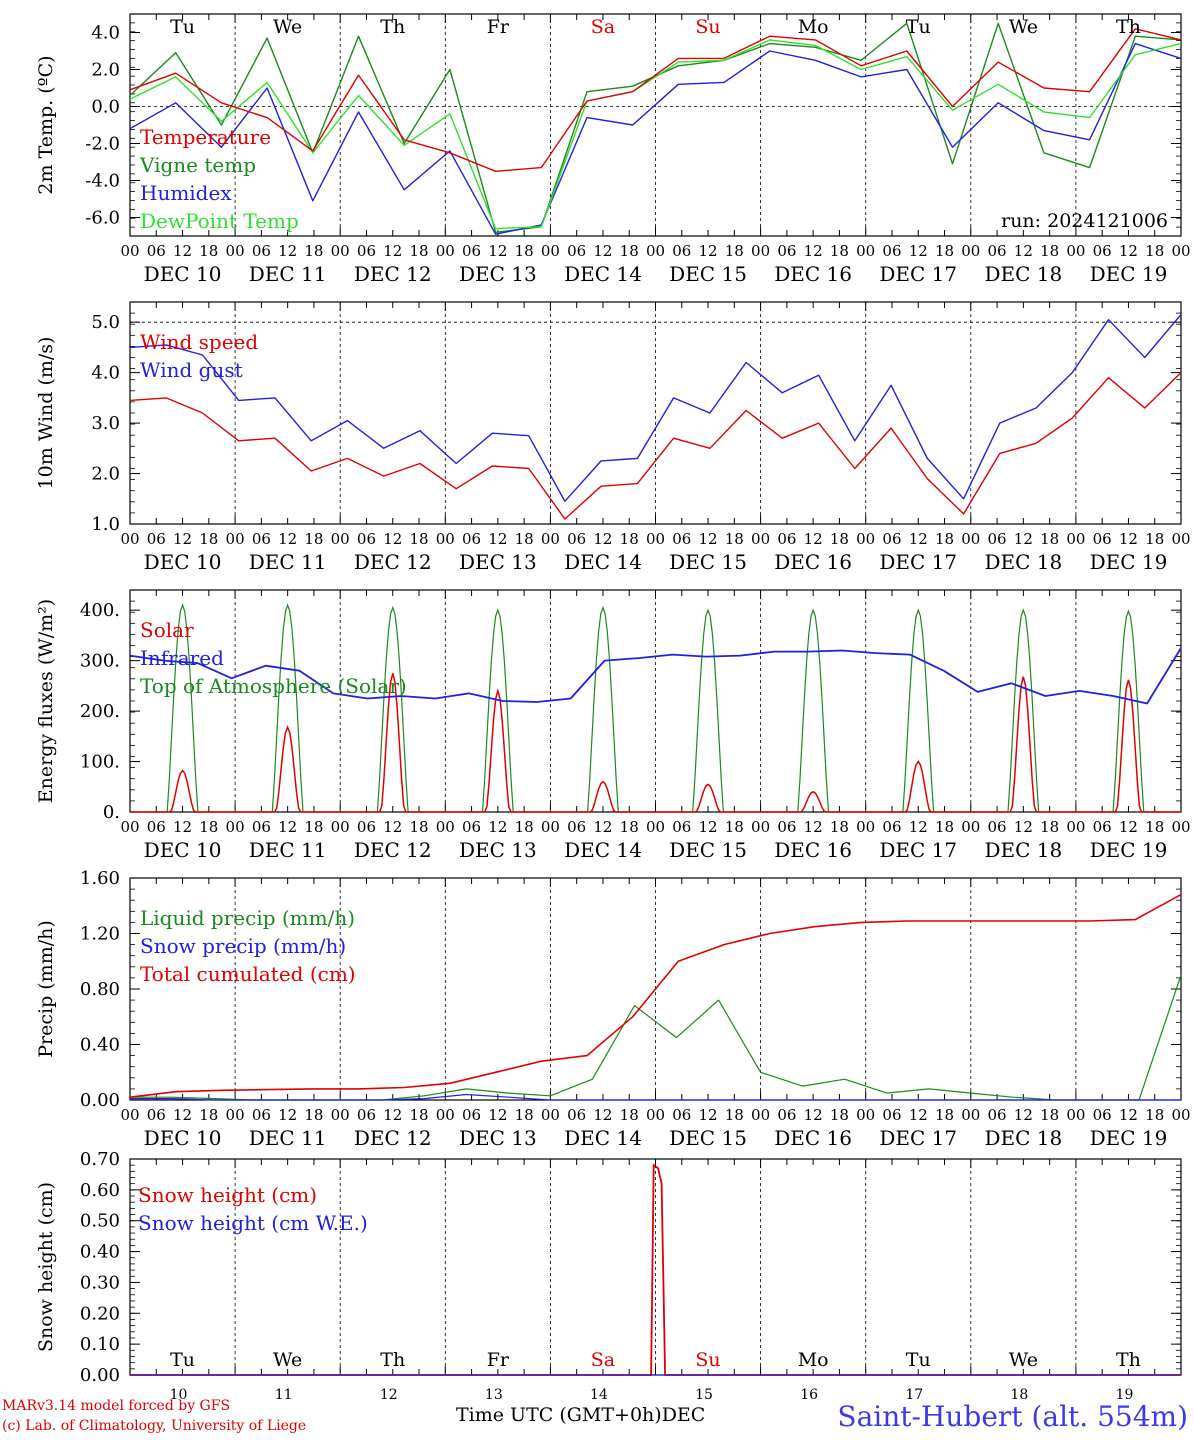 This screenshot has height=1440, width=1194. Describe the element at coordinates (707, 27) in the screenshot. I see `weekday-label: Su` at that location.